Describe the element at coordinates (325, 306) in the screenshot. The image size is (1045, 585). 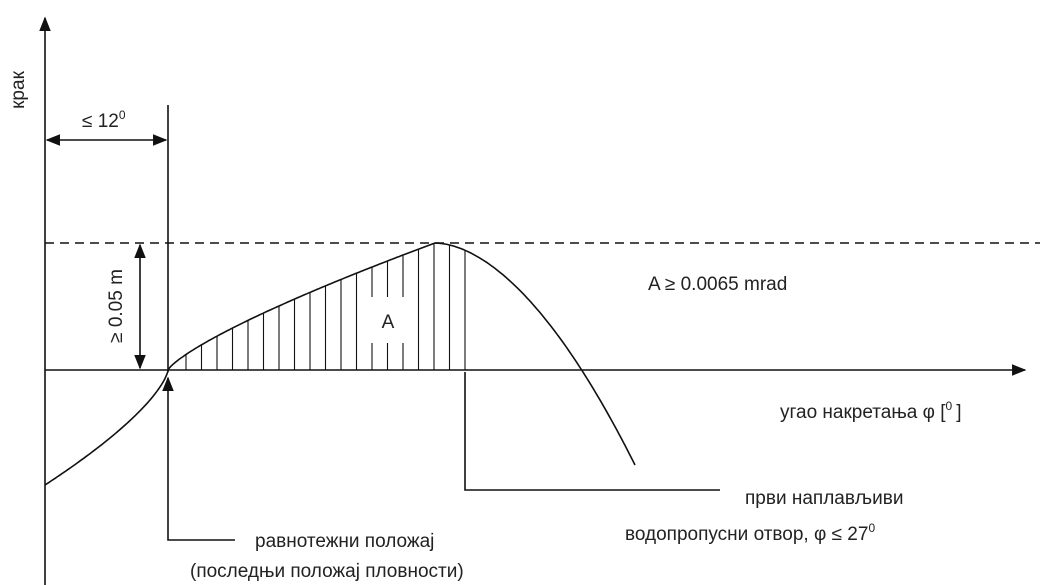
I see `area-hatching` at that location.